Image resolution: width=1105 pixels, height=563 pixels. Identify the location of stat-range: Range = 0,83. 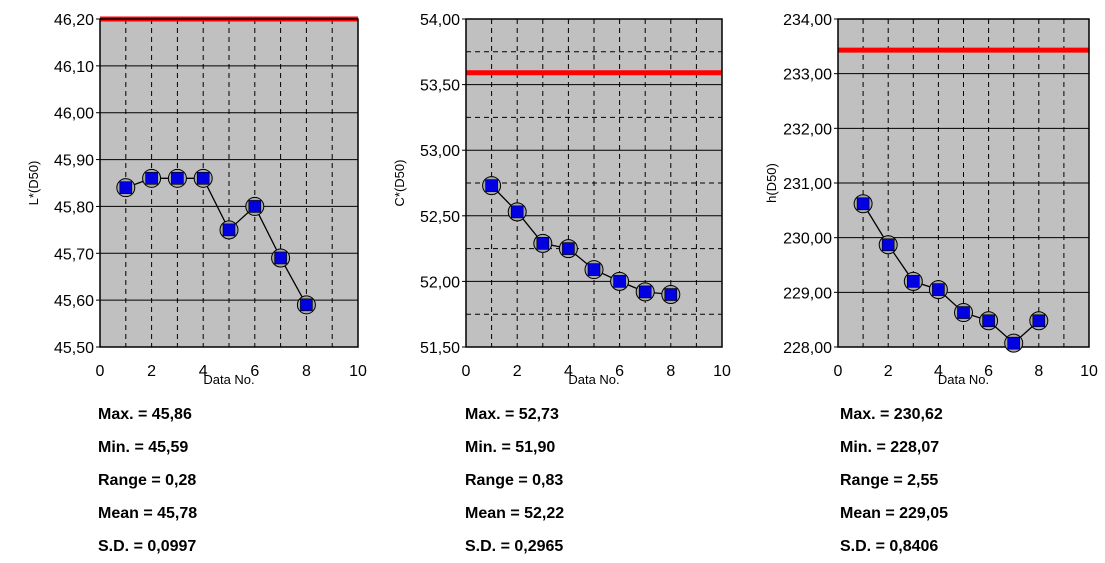
(514, 480).